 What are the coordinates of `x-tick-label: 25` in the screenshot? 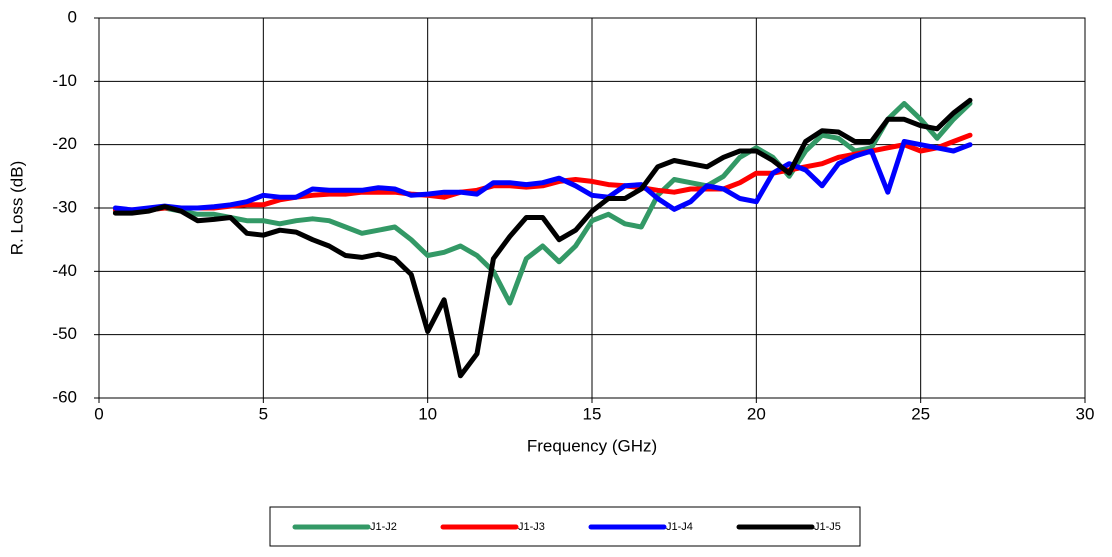 It's located at (920, 413).